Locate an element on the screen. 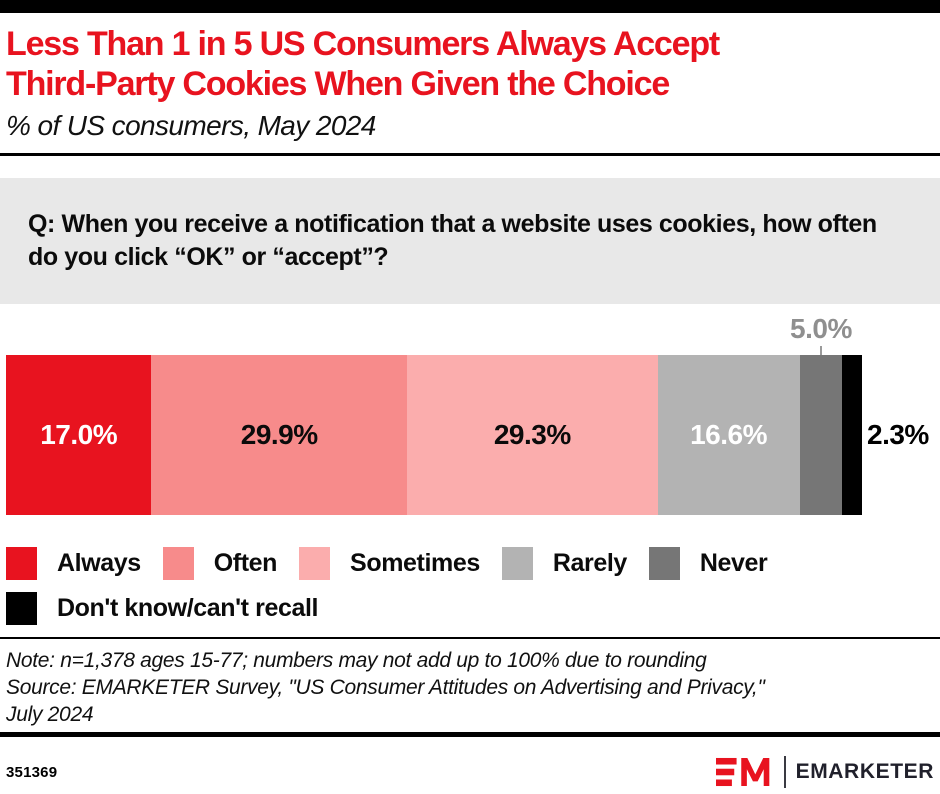 This screenshot has height=794, width=940. brand-wordmark: EMARKETER is located at coordinates (864, 771).